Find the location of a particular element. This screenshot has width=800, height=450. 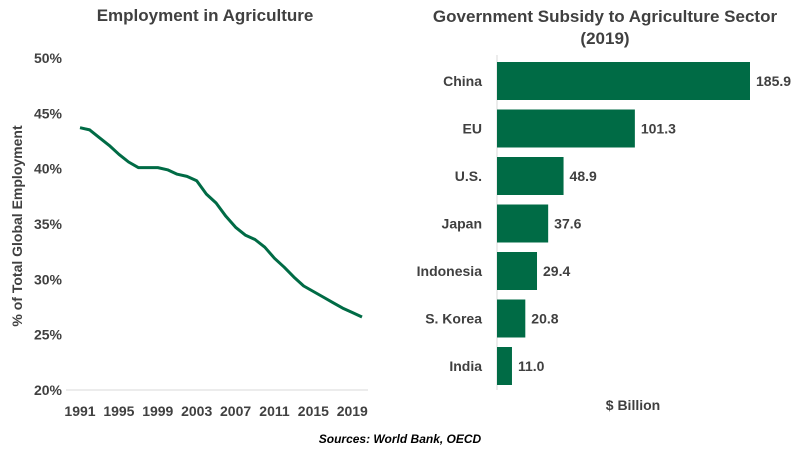

category-label: Japan is located at coordinates (462, 224).